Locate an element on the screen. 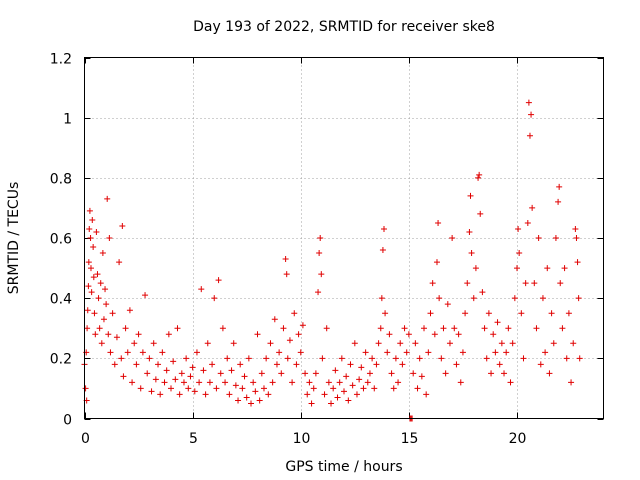 This screenshot has height=480, width=640. y-tick-label: 0.8 is located at coordinates (61, 180).